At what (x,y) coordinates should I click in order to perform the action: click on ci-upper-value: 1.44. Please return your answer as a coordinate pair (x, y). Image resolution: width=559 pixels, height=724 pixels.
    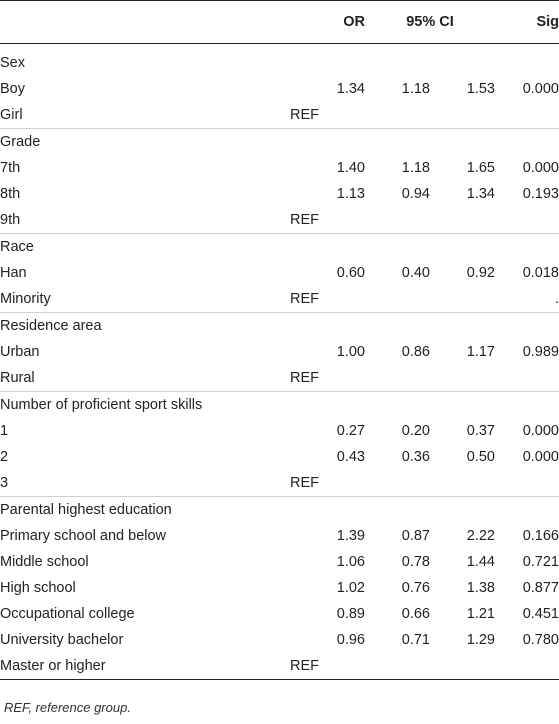
    Looking at the image, I should click on (480, 562).